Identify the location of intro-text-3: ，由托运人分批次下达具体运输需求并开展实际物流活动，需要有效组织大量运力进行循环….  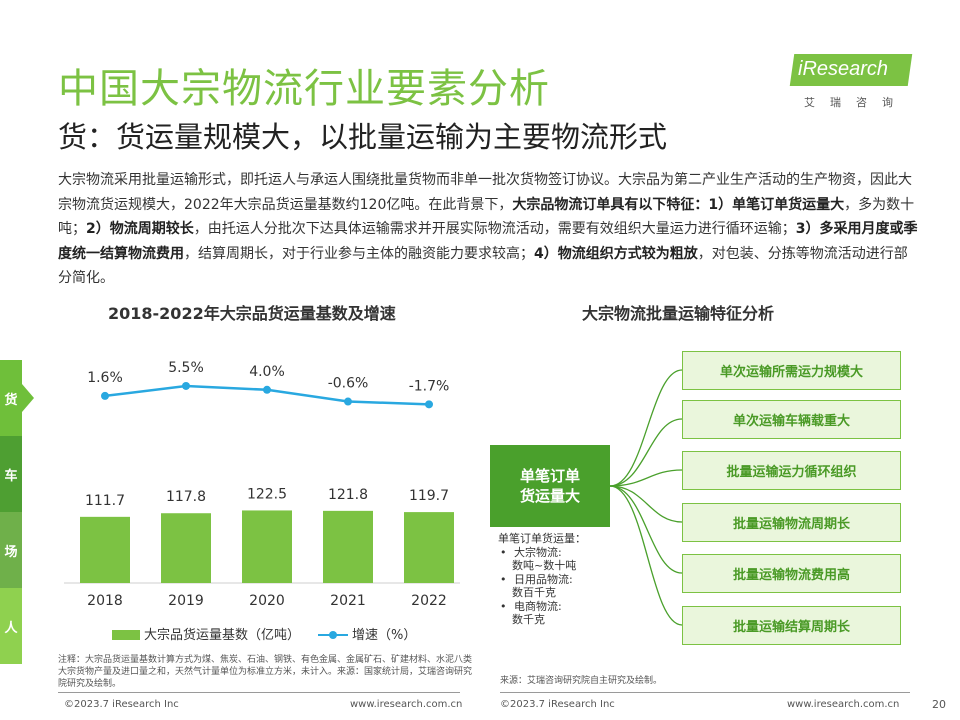
(494, 229).